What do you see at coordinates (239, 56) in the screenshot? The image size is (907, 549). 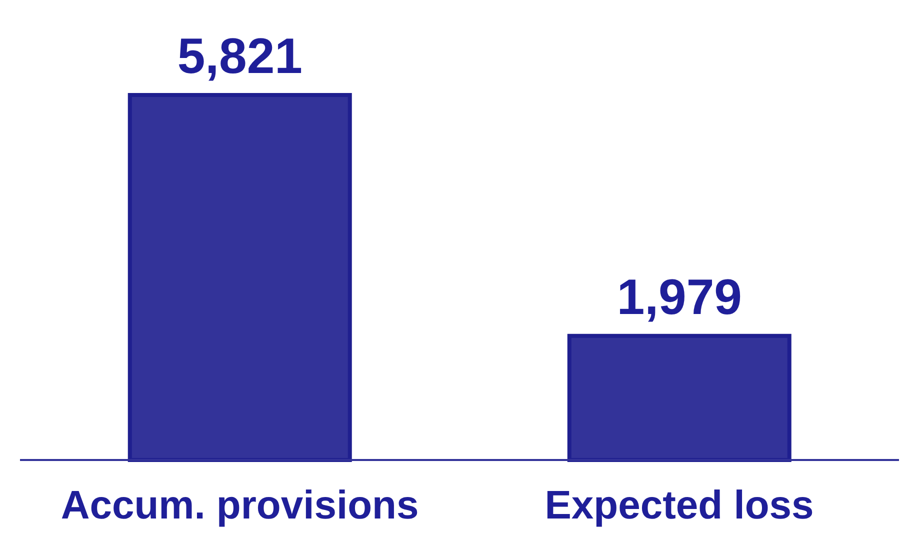 I see `data-label: 5,821` at bounding box center [239, 56].